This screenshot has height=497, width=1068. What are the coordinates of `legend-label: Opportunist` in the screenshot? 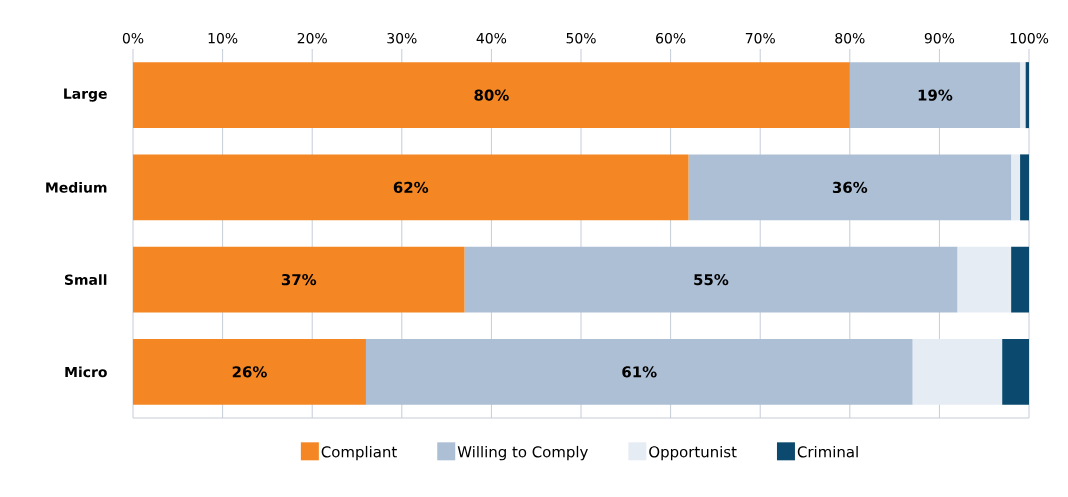 It's located at (693, 453).